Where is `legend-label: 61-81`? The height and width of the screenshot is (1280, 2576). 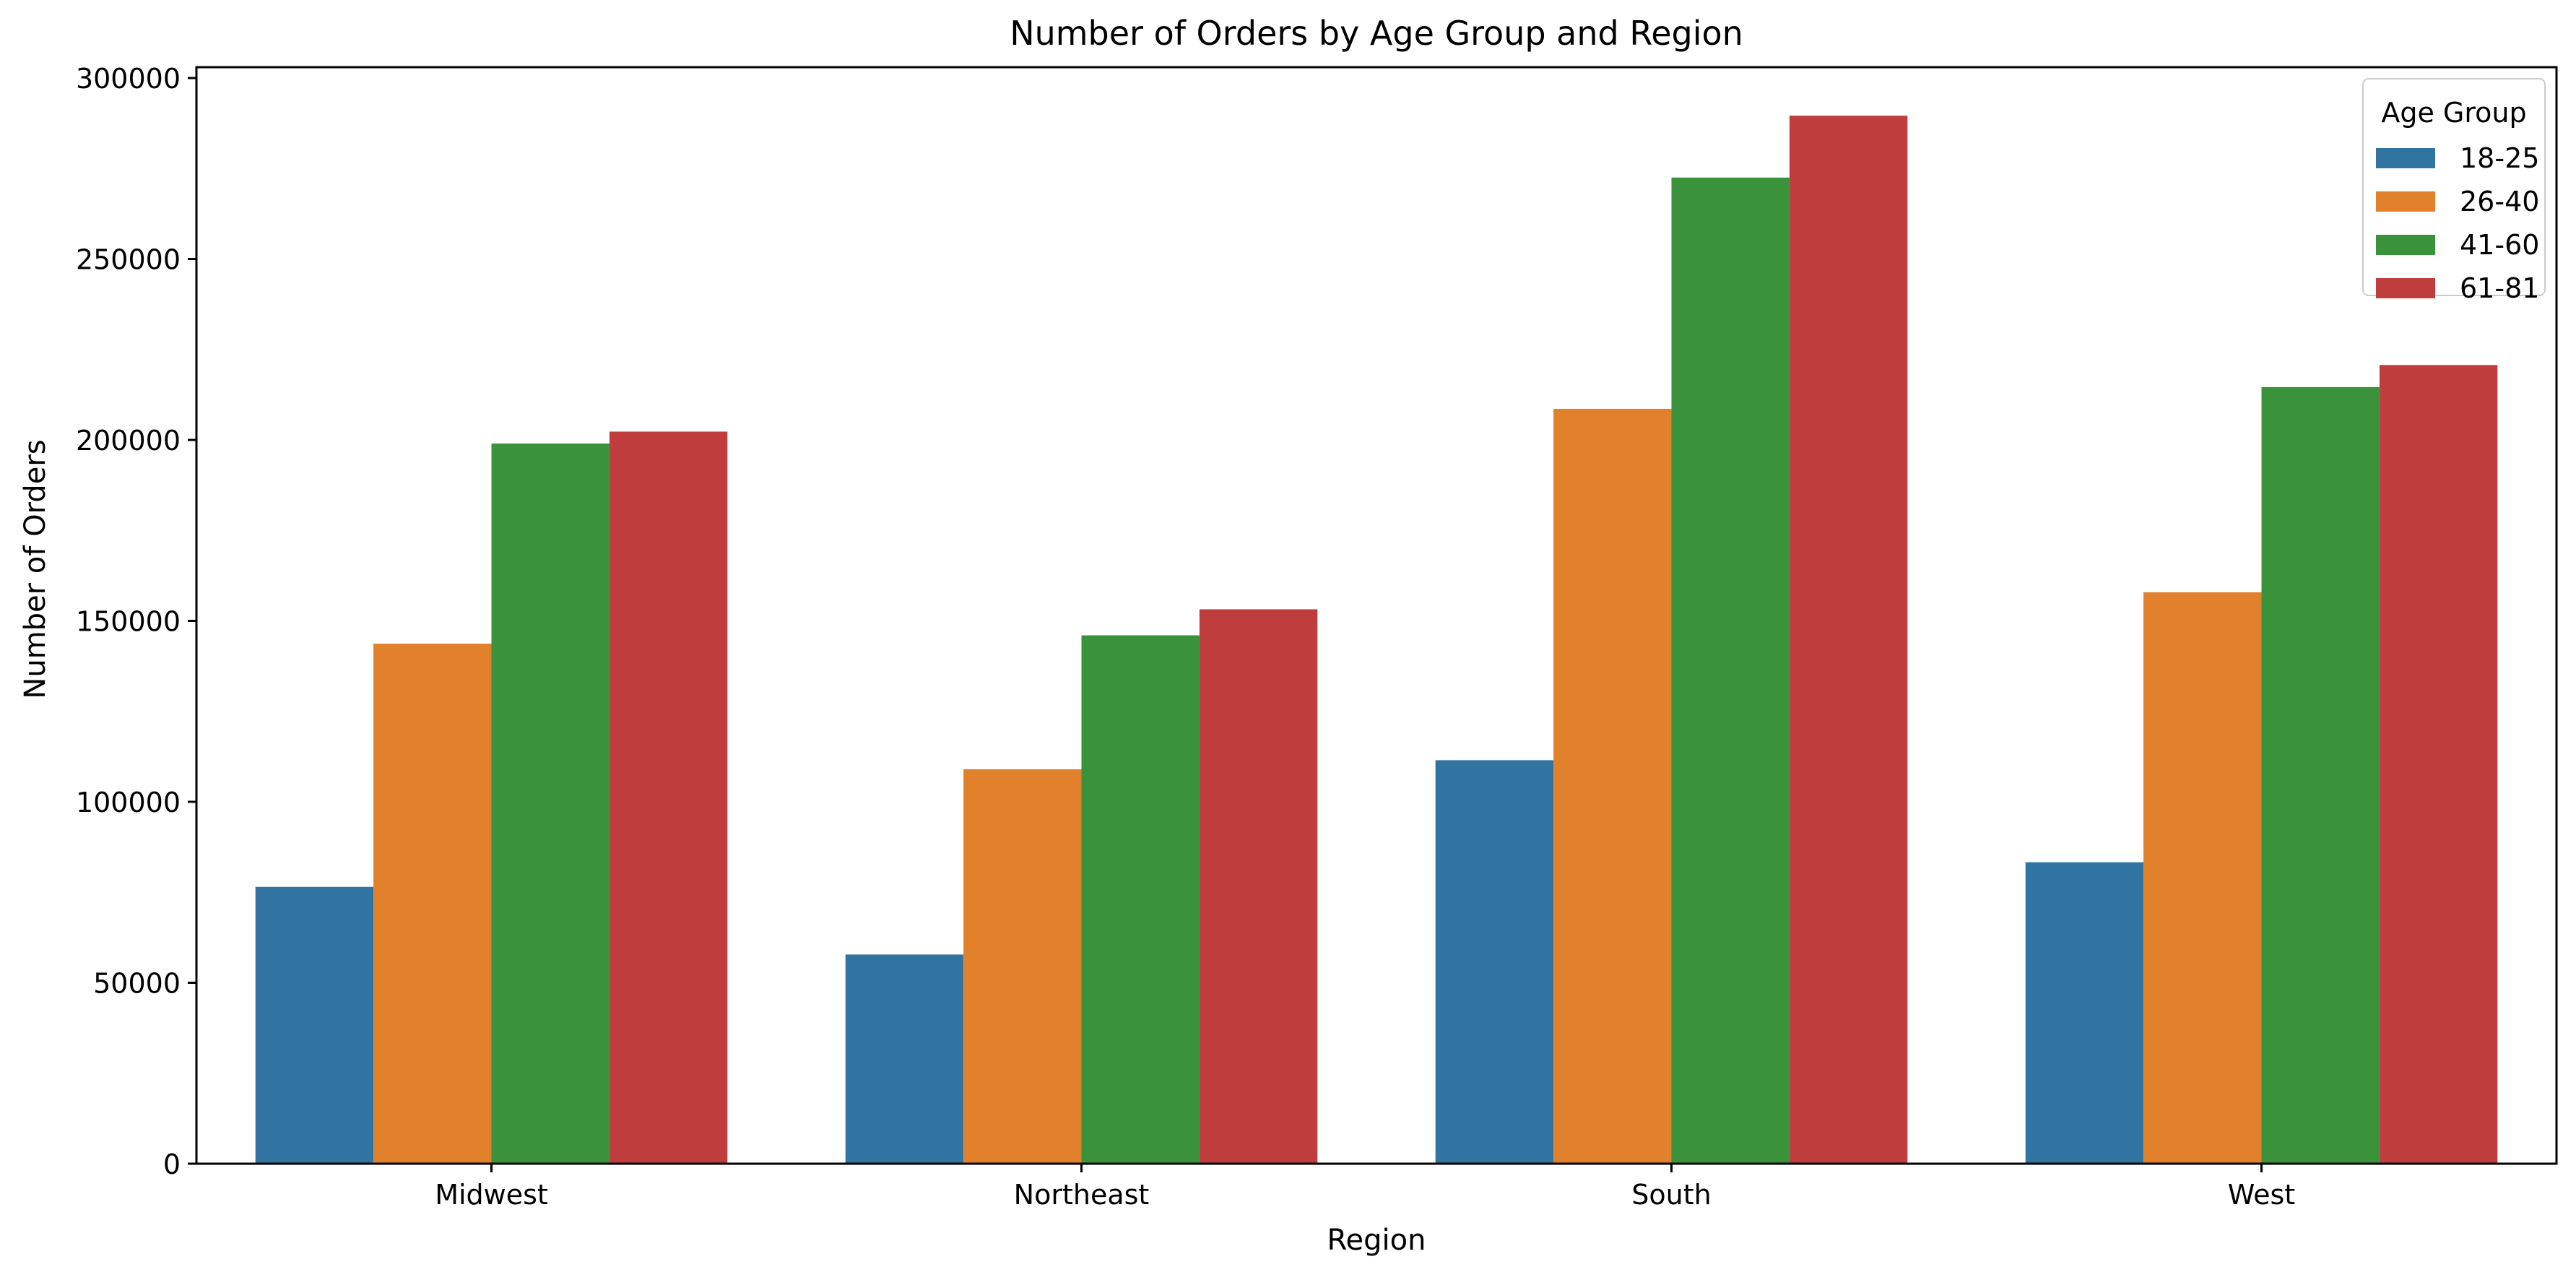
legend-label: 61-81 is located at coordinates (2499, 288).